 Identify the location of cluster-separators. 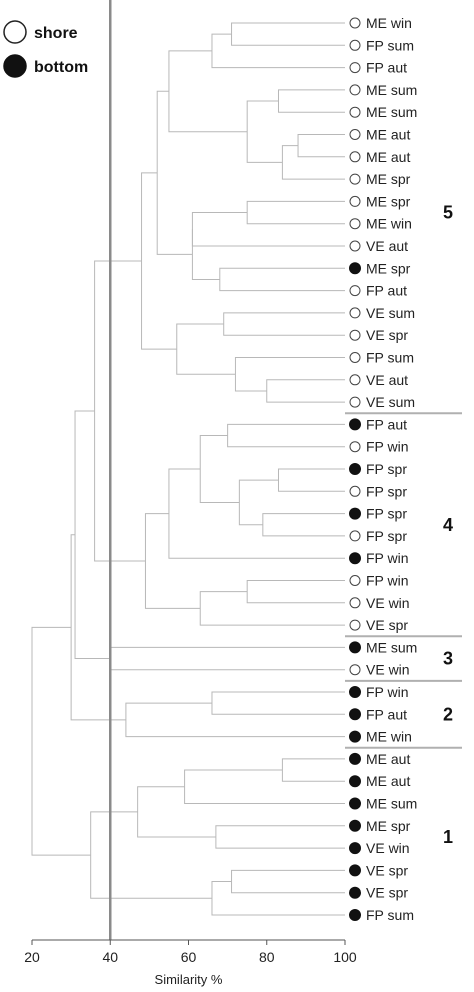
(403, 580).